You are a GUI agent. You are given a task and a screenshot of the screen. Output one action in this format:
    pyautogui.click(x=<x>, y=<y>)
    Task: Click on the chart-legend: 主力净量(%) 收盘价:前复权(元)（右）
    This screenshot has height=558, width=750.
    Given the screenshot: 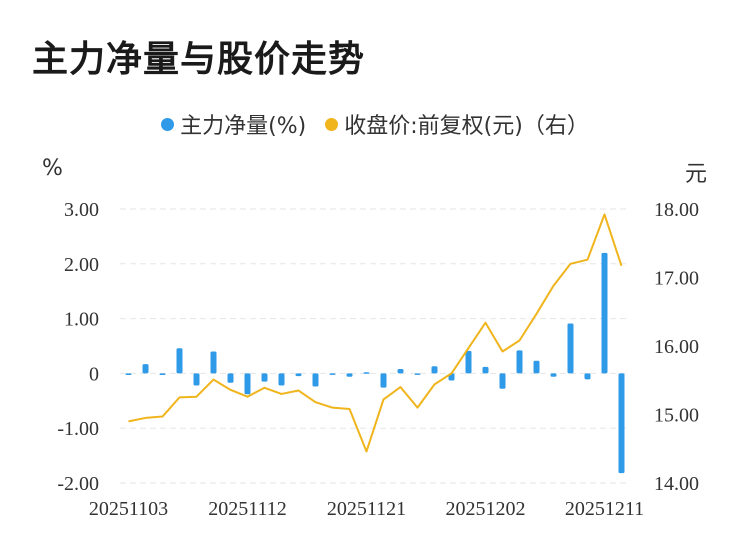 What is the action you would take?
    pyautogui.click(x=375, y=124)
    